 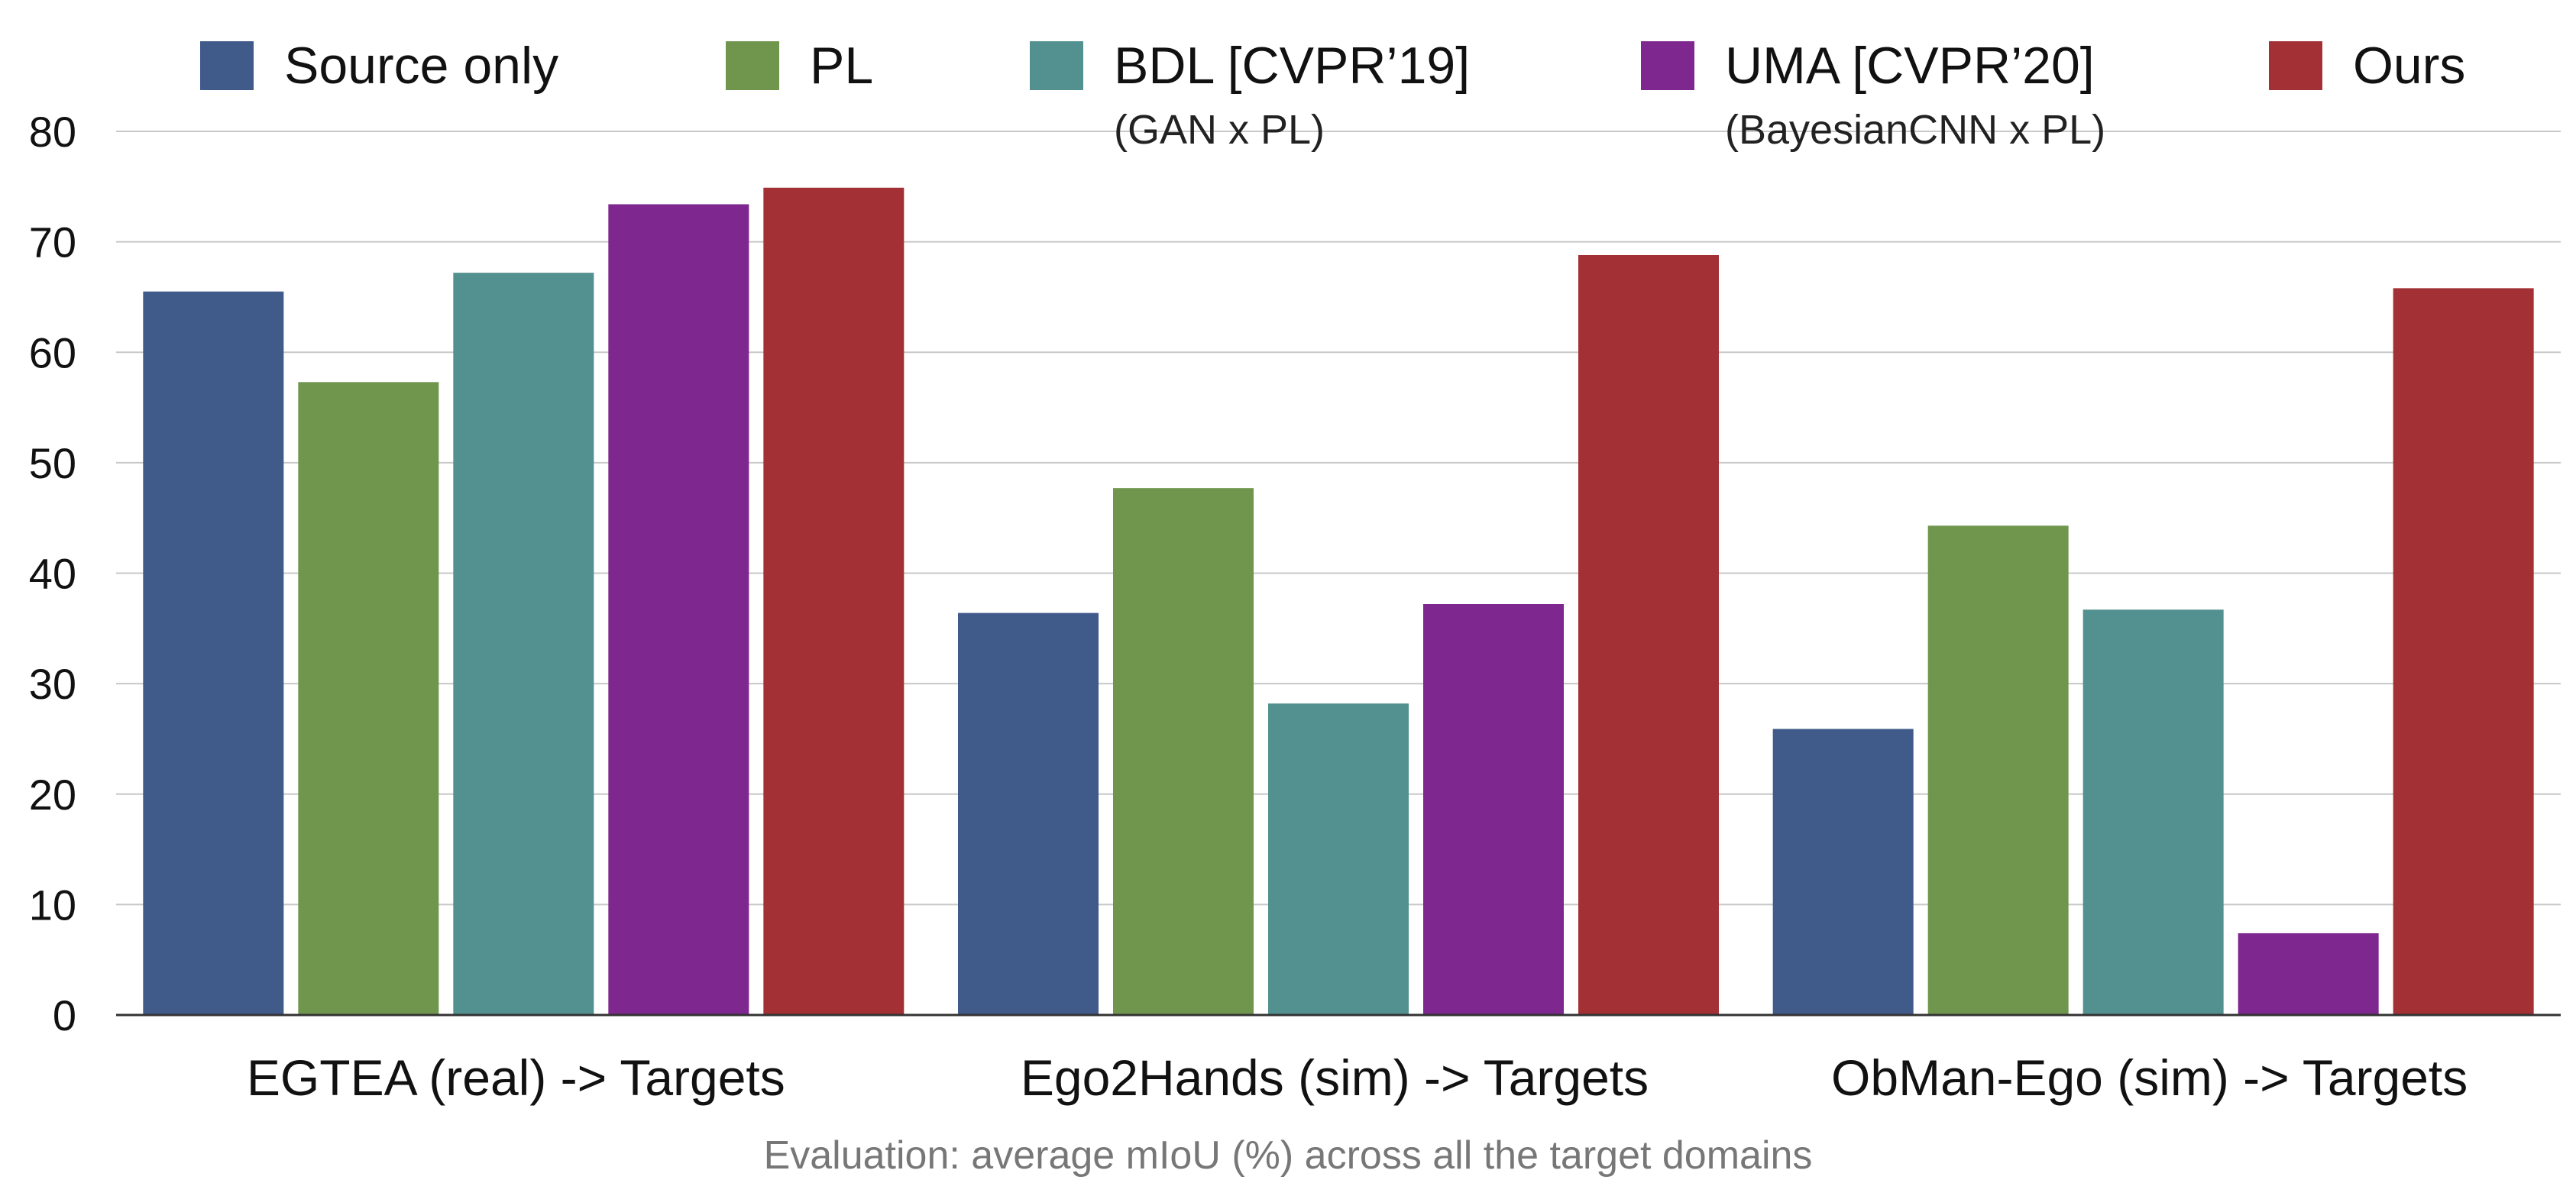 What do you see at coordinates (799, 66) in the screenshot?
I see `legend-item: PL` at bounding box center [799, 66].